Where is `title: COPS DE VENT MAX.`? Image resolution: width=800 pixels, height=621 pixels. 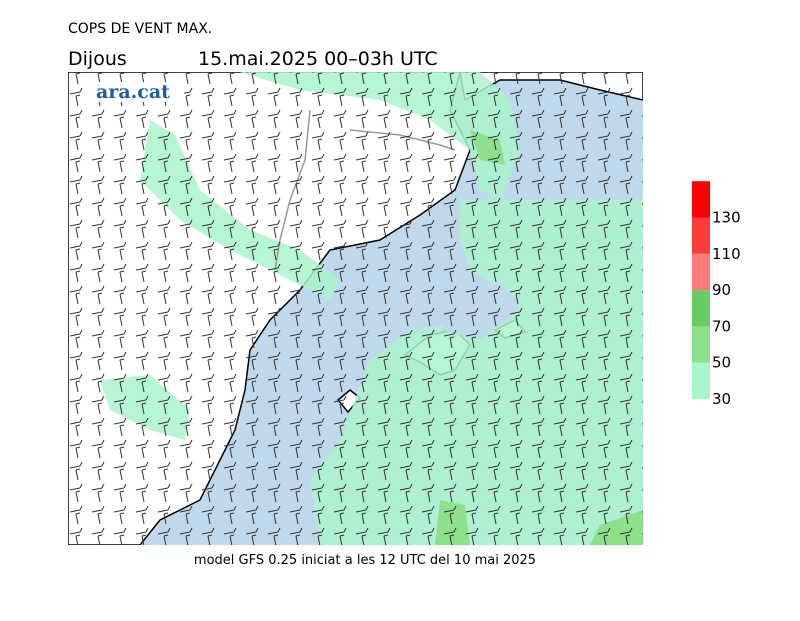
title: COPS DE VENT MAX. is located at coordinates (140, 29).